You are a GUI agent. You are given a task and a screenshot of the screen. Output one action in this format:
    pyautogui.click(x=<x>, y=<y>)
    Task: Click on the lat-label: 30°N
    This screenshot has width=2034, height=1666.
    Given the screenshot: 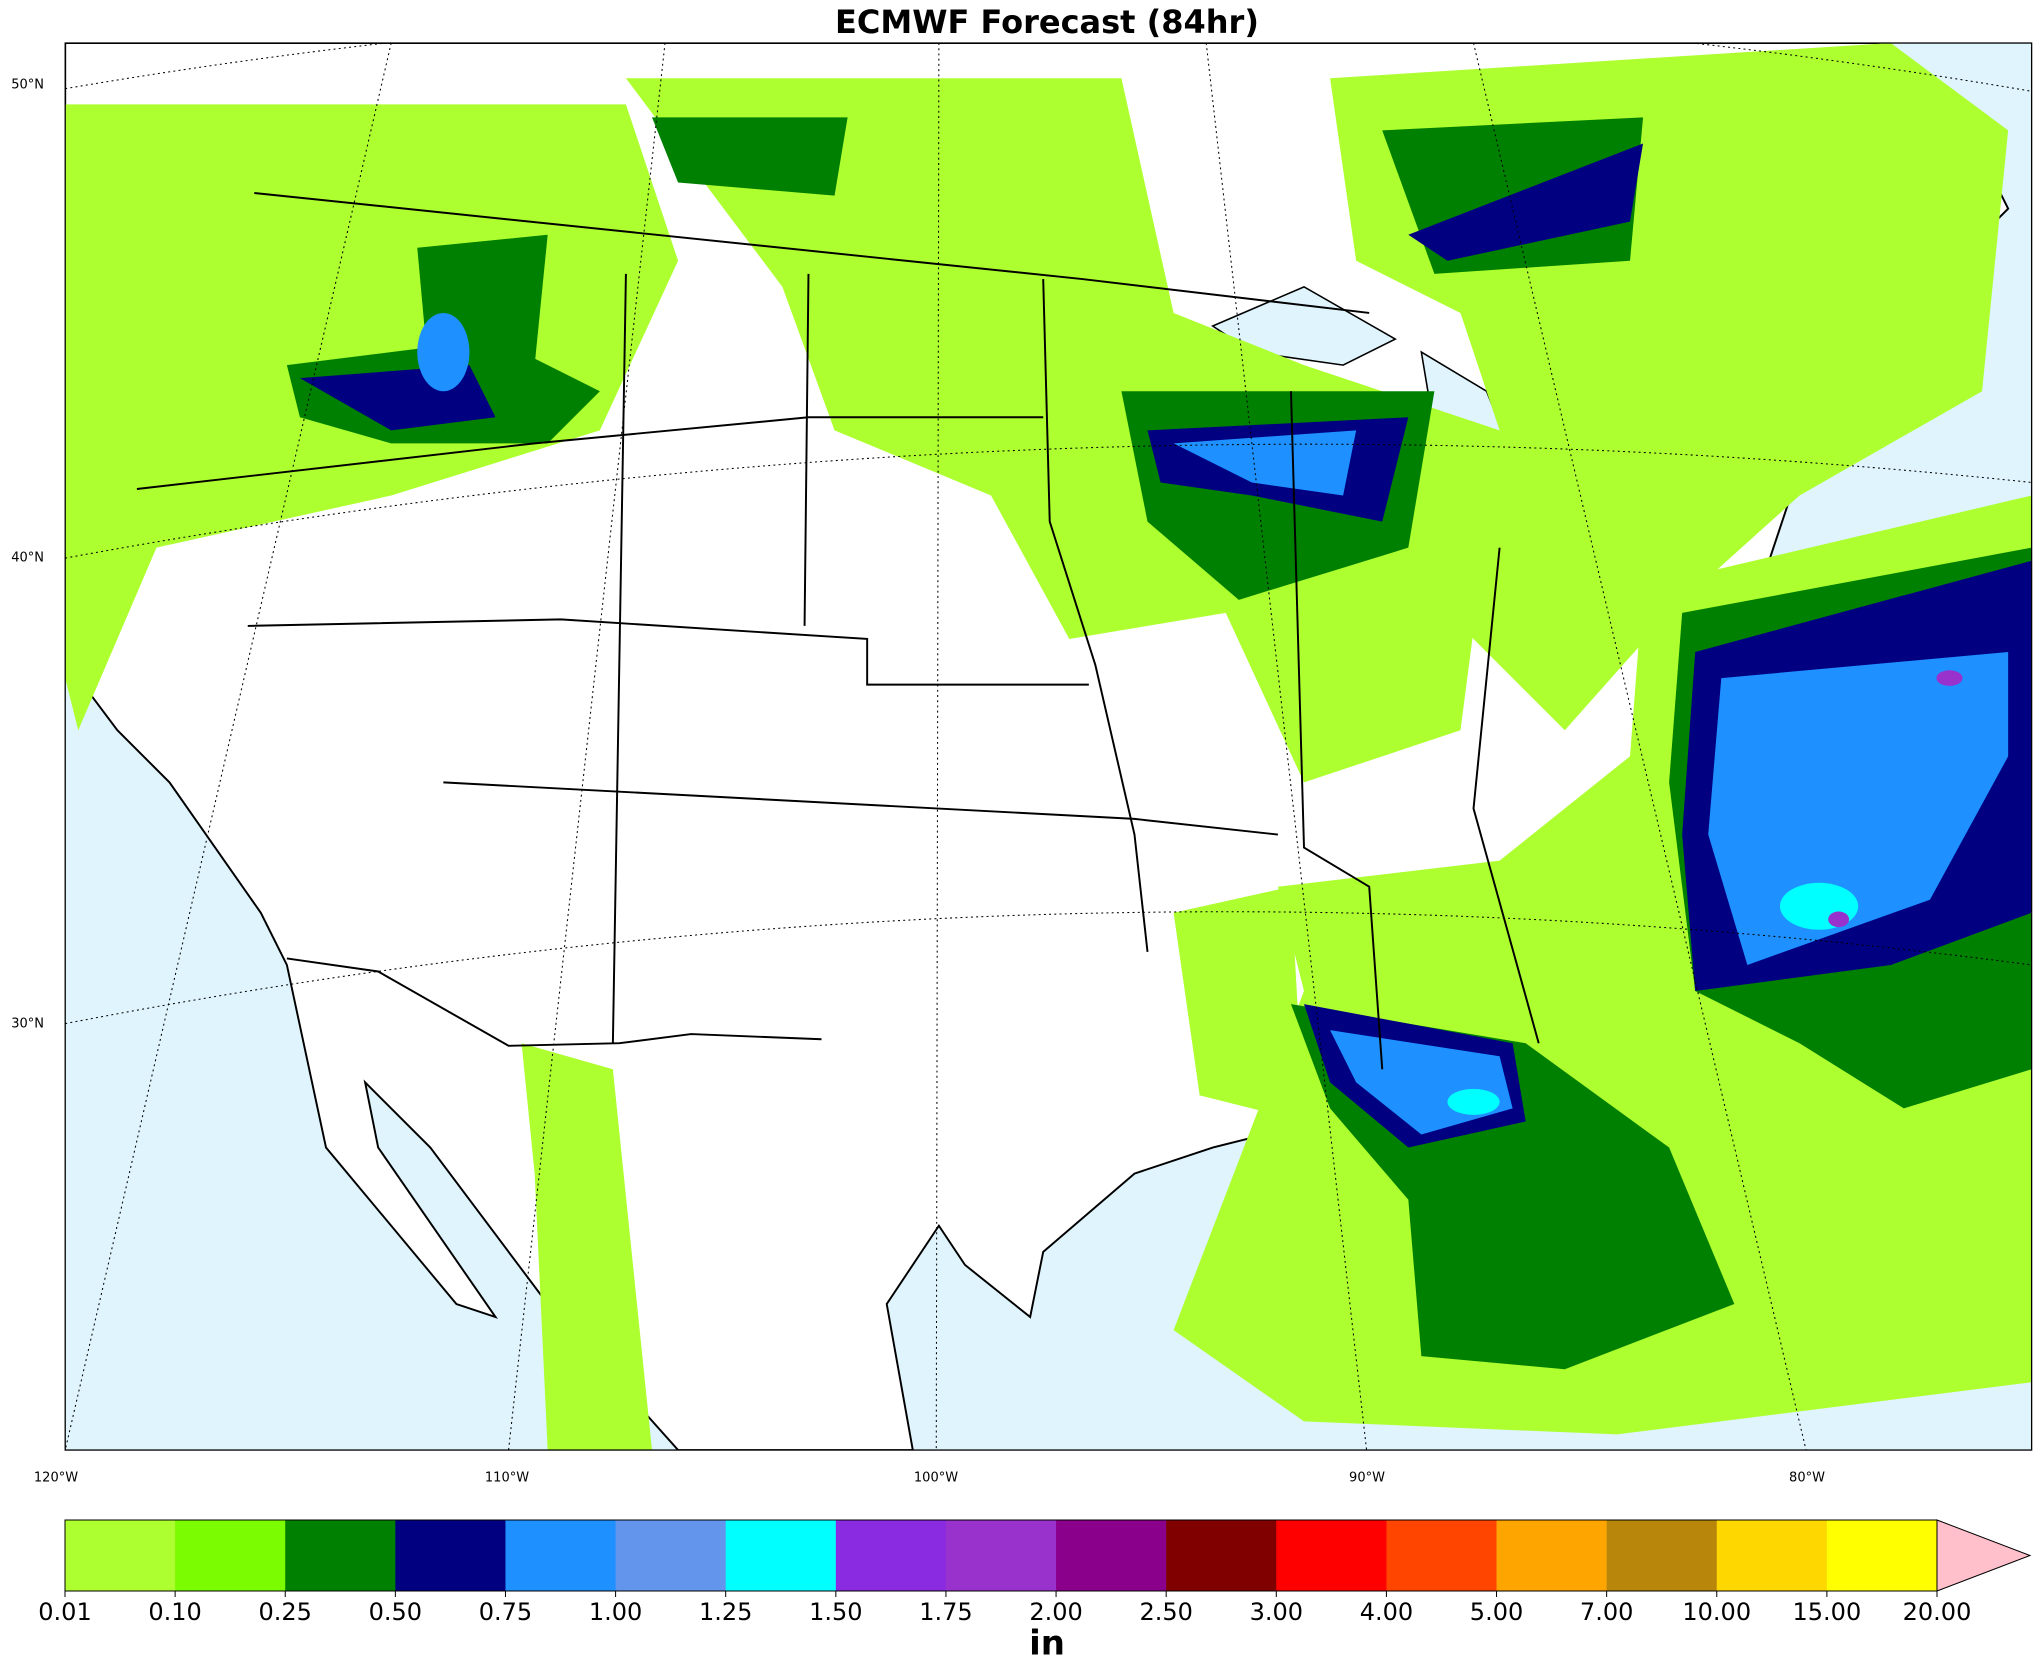 What is the action you would take?
    pyautogui.click(x=27, y=1024)
    